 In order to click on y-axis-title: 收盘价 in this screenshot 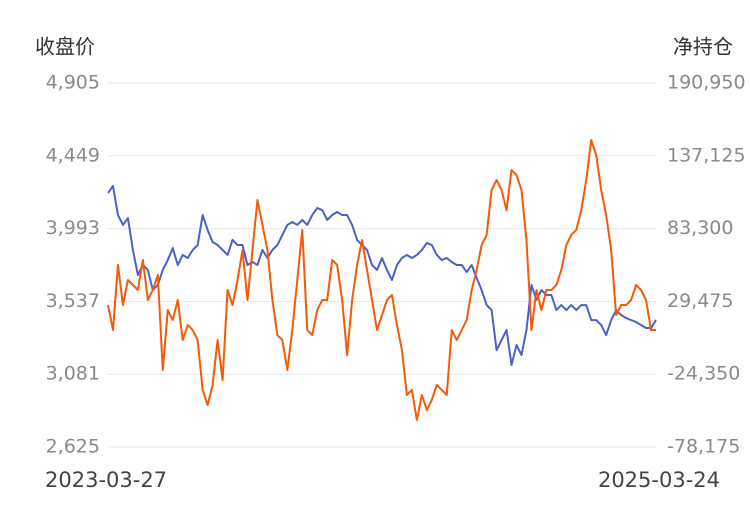, I will do `click(65, 47)`.